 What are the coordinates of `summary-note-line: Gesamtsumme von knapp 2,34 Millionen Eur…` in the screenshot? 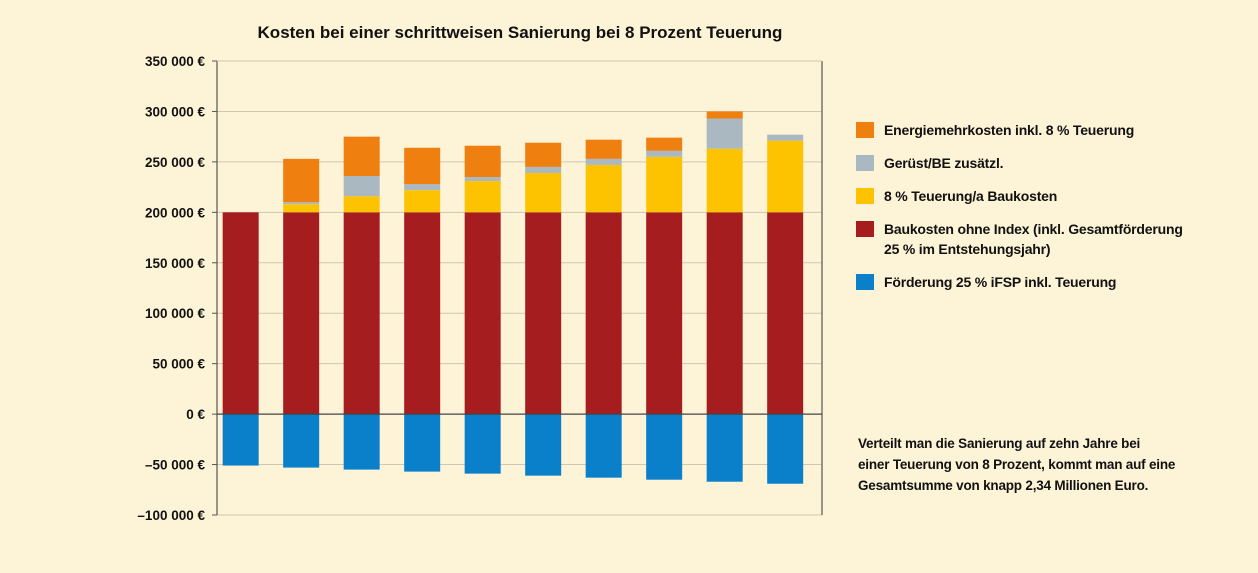 It's located at (1003, 485).